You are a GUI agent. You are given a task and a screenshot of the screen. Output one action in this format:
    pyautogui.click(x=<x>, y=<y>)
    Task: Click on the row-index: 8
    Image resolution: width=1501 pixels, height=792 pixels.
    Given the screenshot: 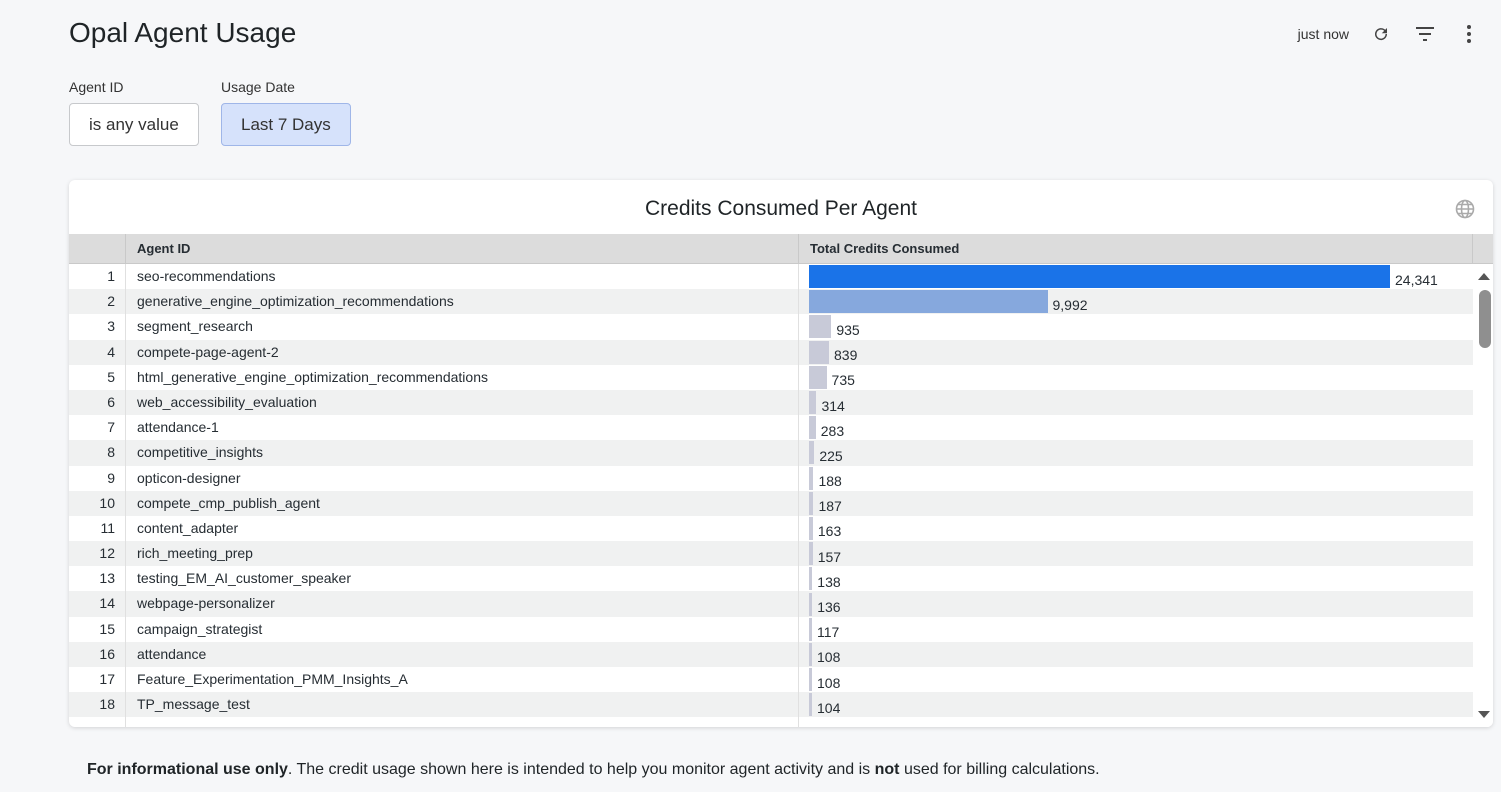 What is the action you would take?
    pyautogui.click(x=97, y=453)
    